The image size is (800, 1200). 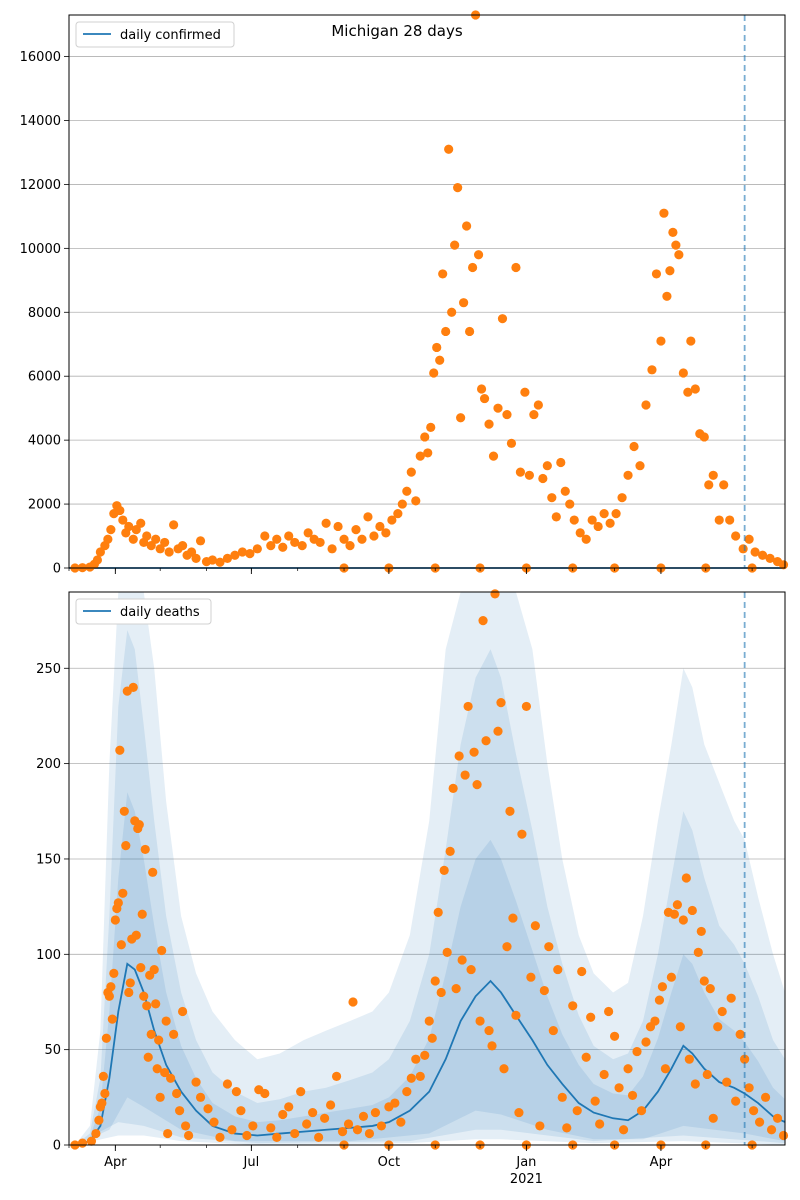 I want to click on y-tick-label: 0, so click(x=57, y=569).